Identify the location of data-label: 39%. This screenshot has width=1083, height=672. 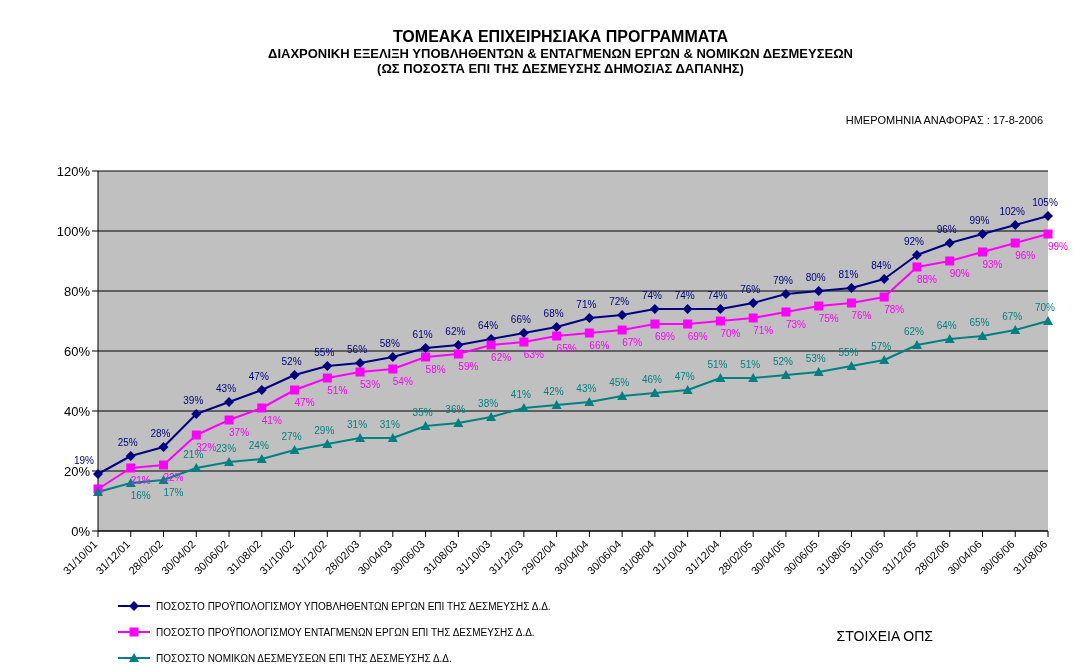
(193, 400).